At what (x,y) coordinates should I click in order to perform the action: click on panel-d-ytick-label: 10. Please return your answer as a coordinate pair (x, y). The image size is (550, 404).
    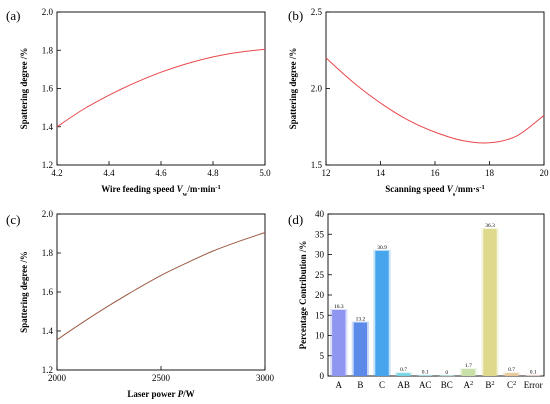
    Looking at the image, I should click on (320, 336).